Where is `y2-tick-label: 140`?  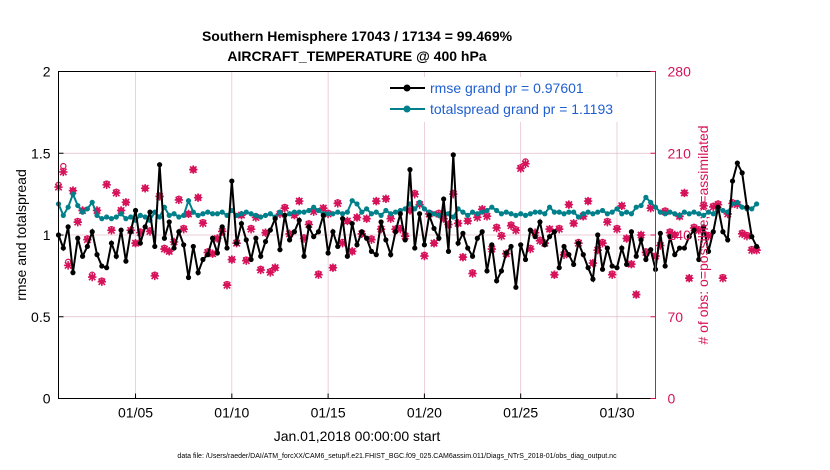 y2-tick-label: 140 is located at coordinates (680, 235).